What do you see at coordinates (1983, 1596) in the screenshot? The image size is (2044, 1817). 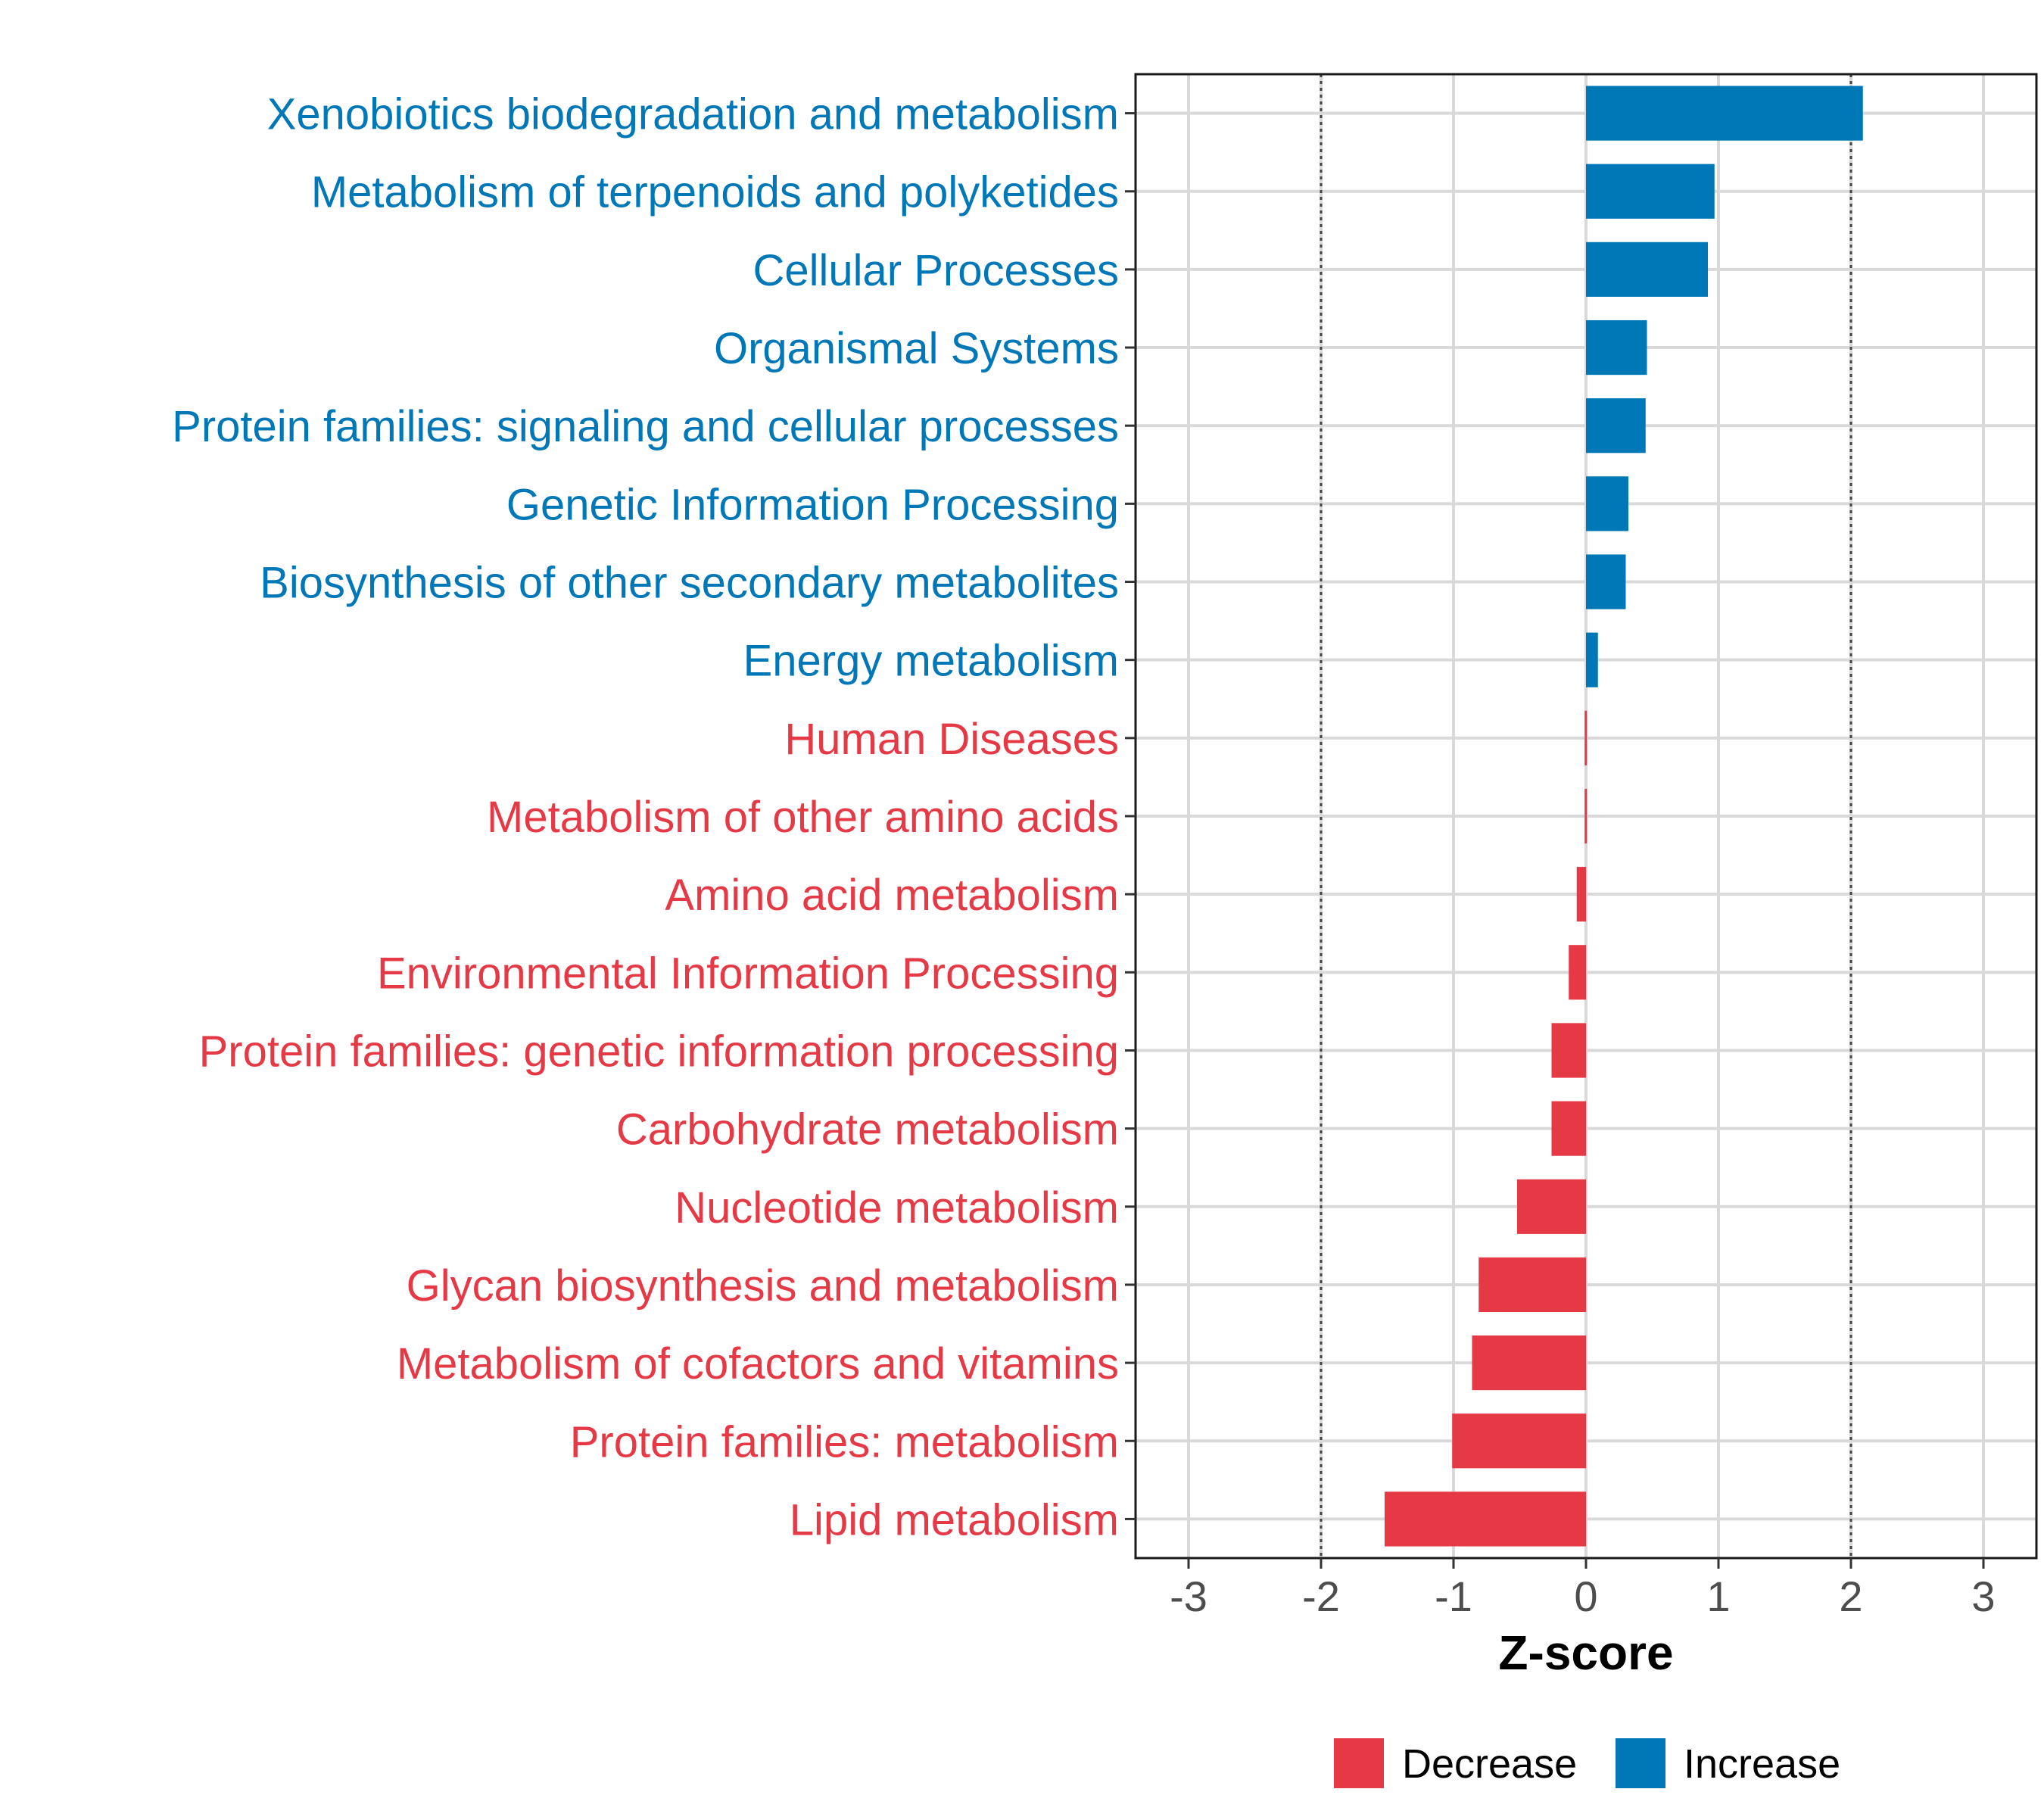 I see `x-tick-label: 3` at bounding box center [1983, 1596].